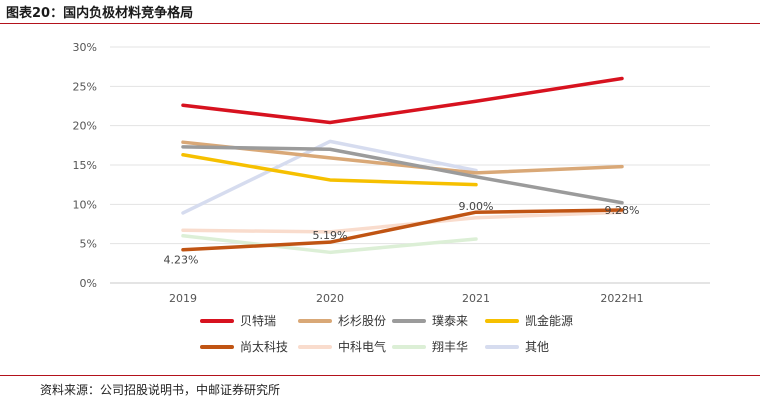 The width and height of the screenshot is (760, 403). I want to click on data-label: 5.19%, so click(330, 235).